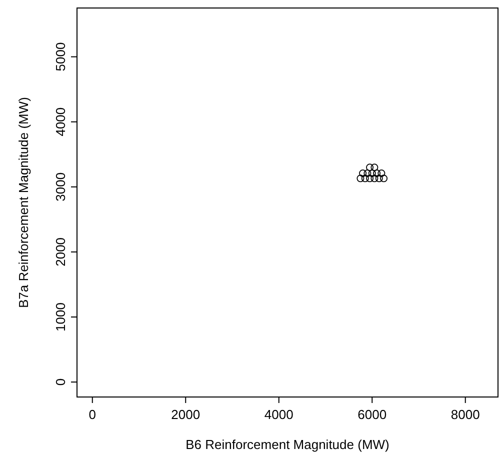 The height and width of the screenshot is (463, 502). Describe the element at coordinates (23, 202) in the screenshot. I see `y-axis-title: B7a Reinforcement Magnitude (MW)` at that location.